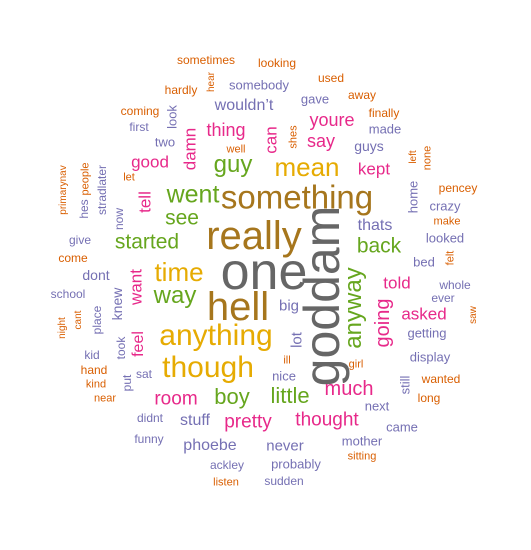  What do you see at coordinates (96, 275) in the screenshot?
I see `word-dont: dont` at bounding box center [96, 275].